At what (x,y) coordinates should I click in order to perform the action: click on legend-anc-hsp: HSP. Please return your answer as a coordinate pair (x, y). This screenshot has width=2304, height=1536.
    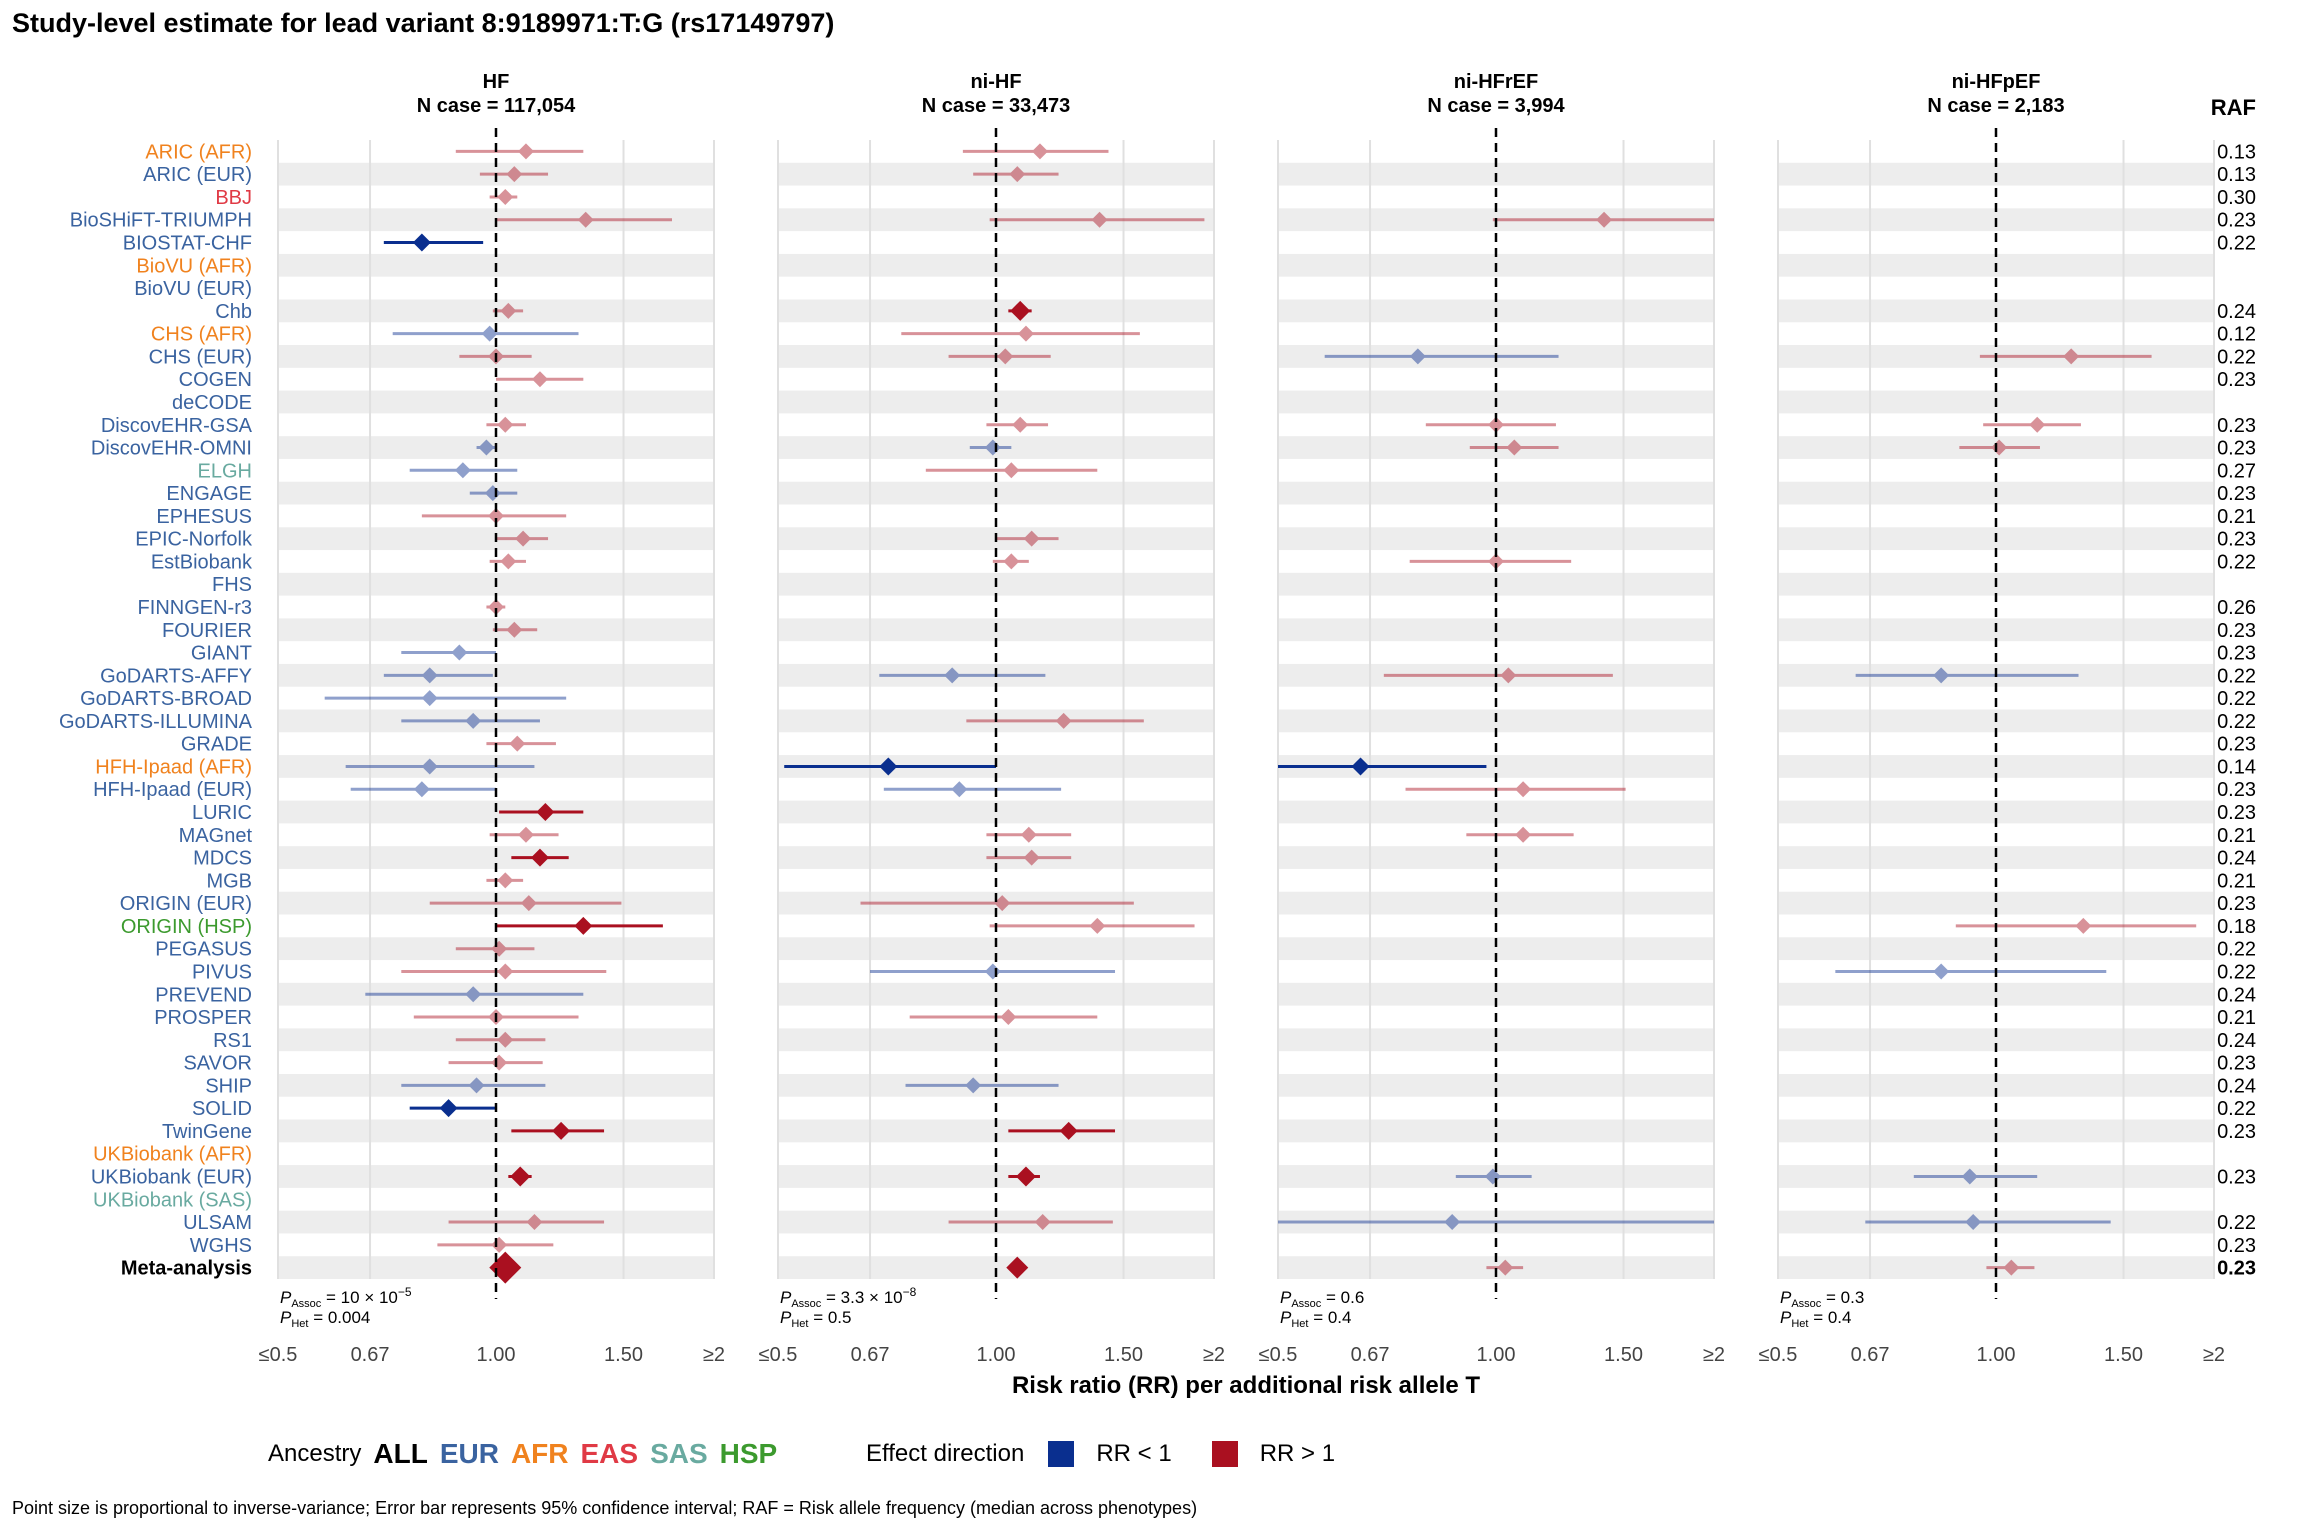
    Looking at the image, I should click on (748, 1453).